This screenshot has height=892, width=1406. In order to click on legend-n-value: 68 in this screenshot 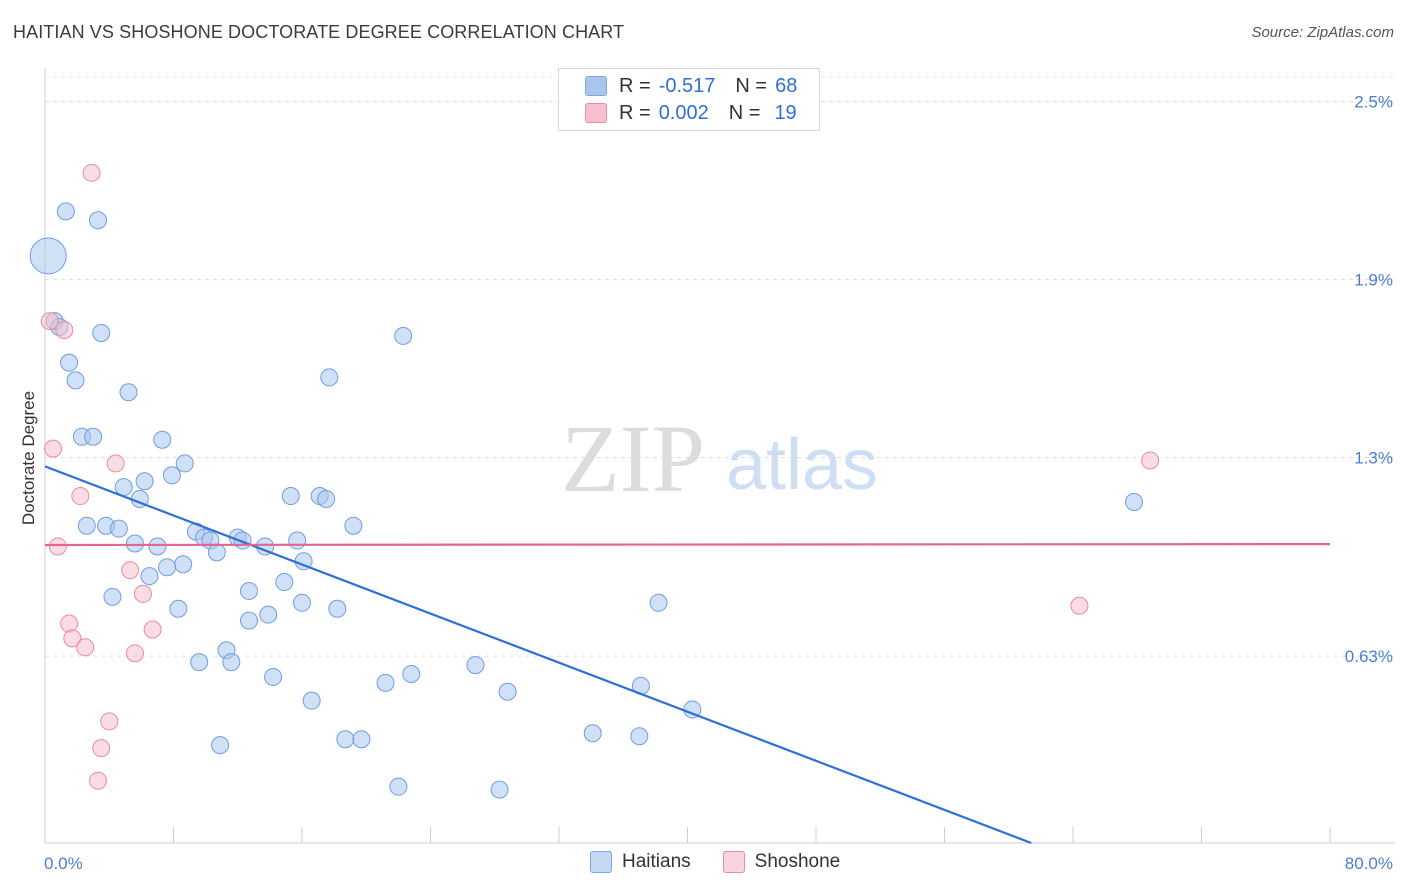, I will do `click(786, 85)`.